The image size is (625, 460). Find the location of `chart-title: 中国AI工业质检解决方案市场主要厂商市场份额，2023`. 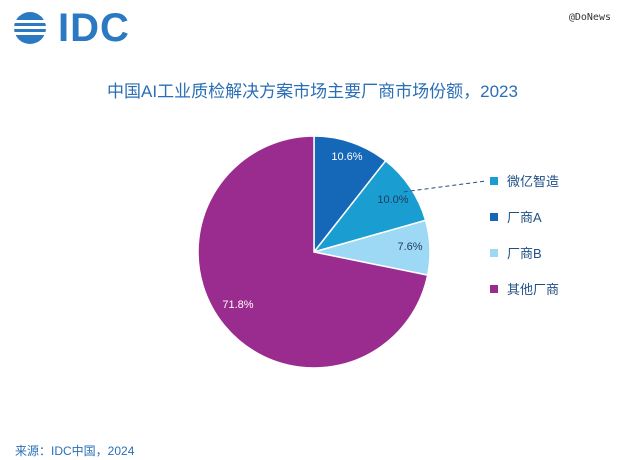

chart-title: 中国AI工业质检解决方案市场主要厂商市场份额，2023 is located at coordinates (312, 91).